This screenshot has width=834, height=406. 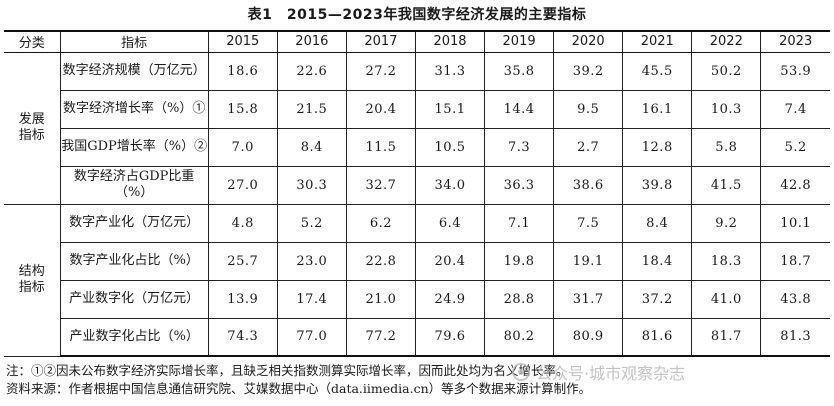 What do you see at coordinates (450, 71) in the screenshot?
I see `value-cell: 31.3` at bounding box center [450, 71].